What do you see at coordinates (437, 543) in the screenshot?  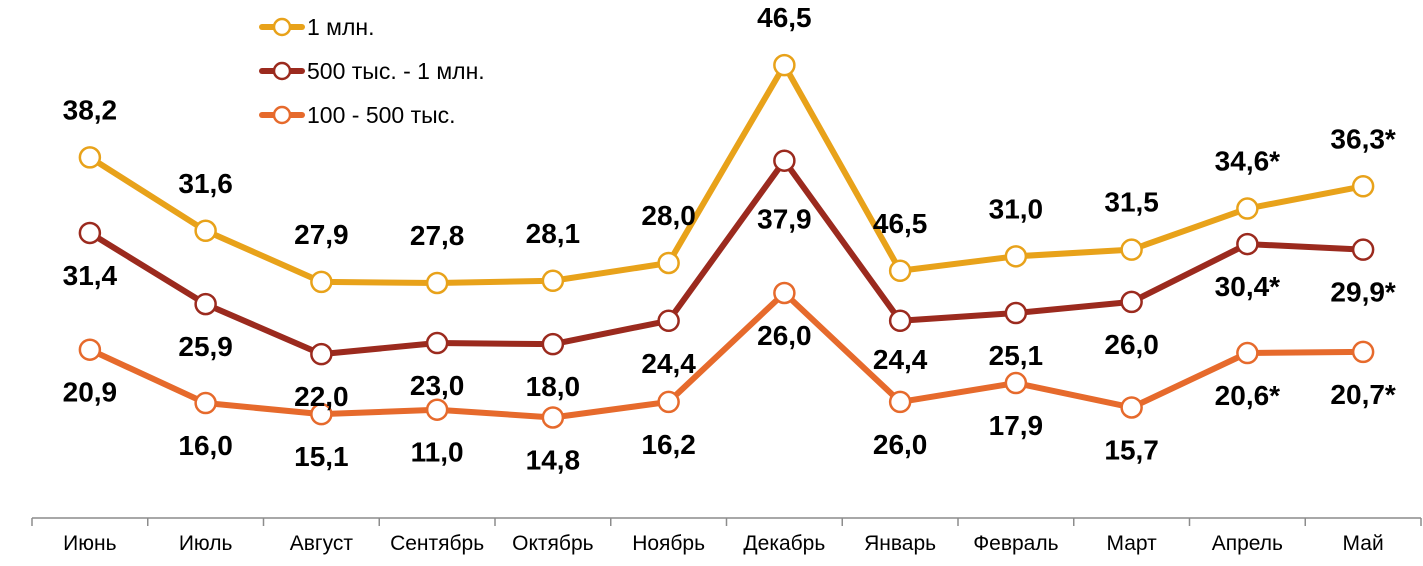 I see `x-tick-label: Сентябрь` at bounding box center [437, 543].